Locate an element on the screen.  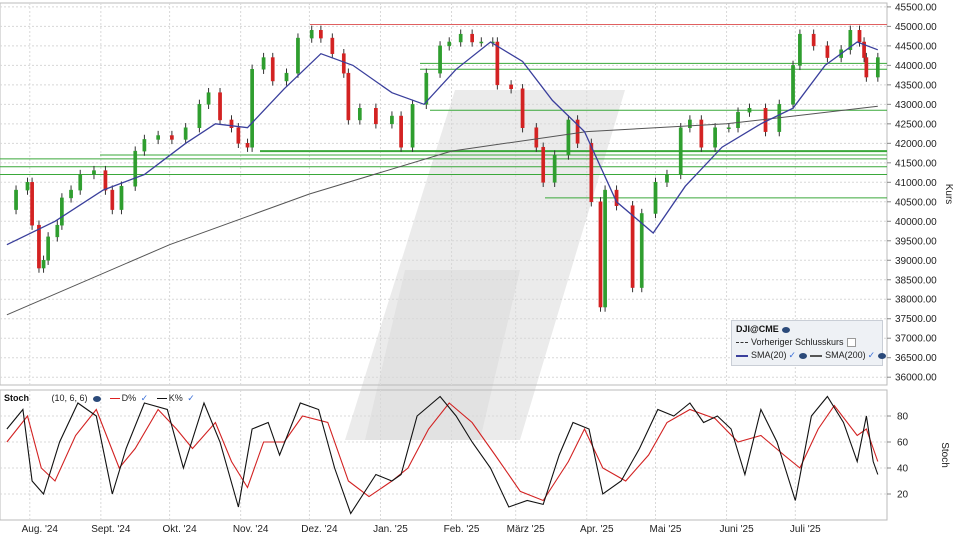
y-tick-label: 42000.00 is located at coordinates (916, 144).